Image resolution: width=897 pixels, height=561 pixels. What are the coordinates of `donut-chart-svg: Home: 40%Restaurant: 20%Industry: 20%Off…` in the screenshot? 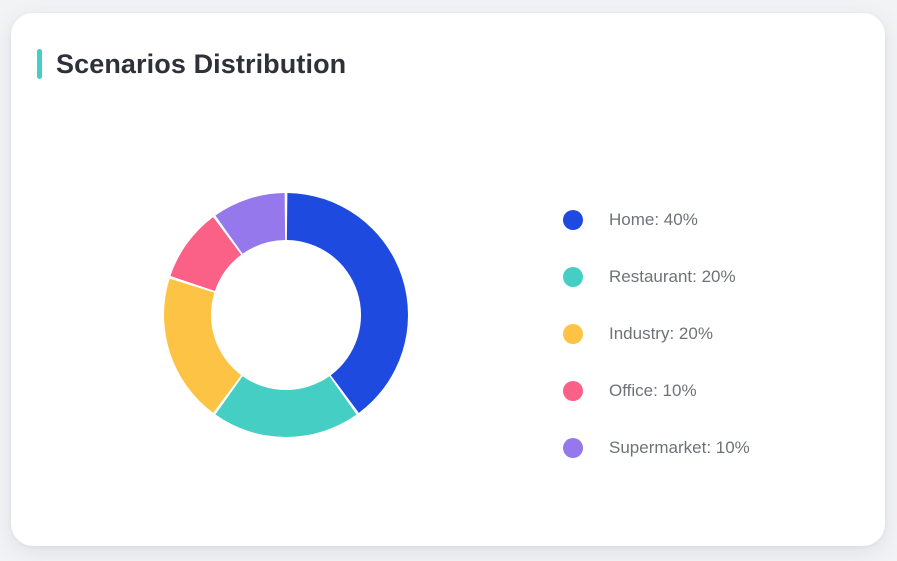 It's located at (286, 315).